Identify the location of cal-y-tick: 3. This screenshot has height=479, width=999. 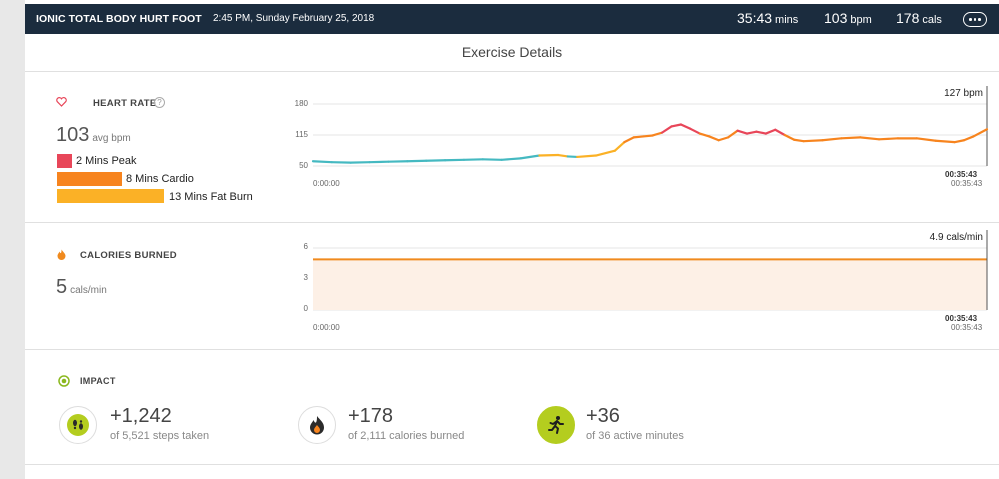
(305, 277).